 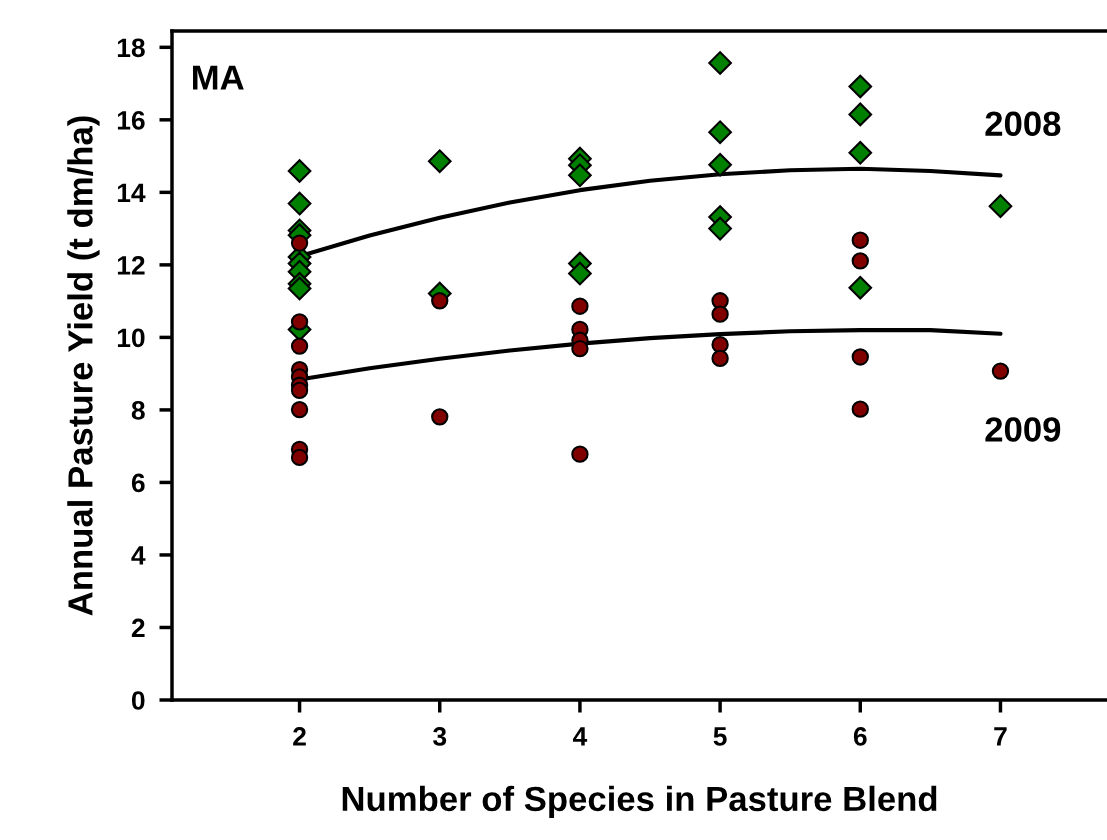 I want to click on x-tick-label: 6, so click(x=860, y=736).